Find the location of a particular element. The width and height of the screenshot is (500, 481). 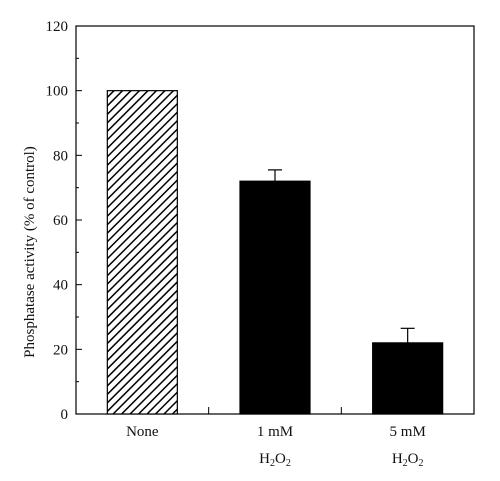

y-tick-label: 0 is located at coordinates (65, 415).